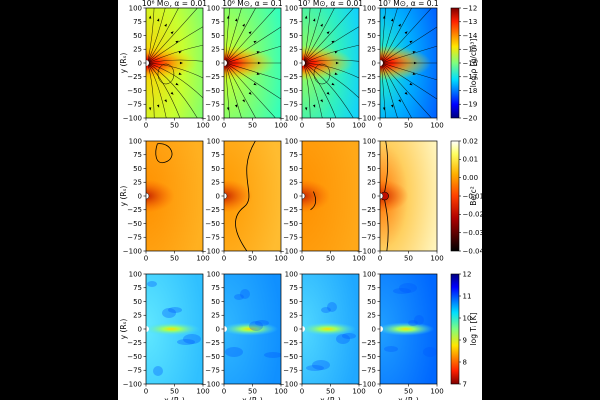 The image size is (600, 400). What do you see at coordinates (471, 141) in the screenshot?
I see `colorbar-tick-label: 0.02` at bounding box center [471, 141].